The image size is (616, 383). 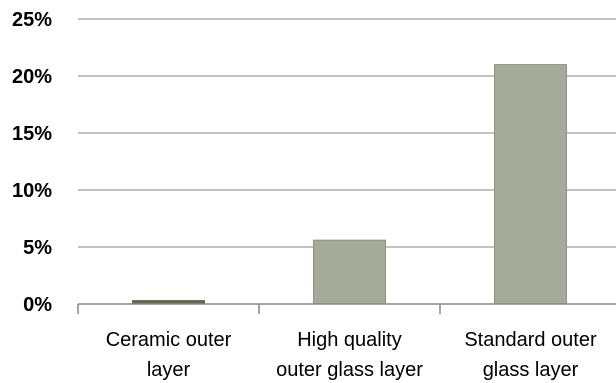 I want to click on category-label: Ceramic outer layer, so click(x=169, y=355).